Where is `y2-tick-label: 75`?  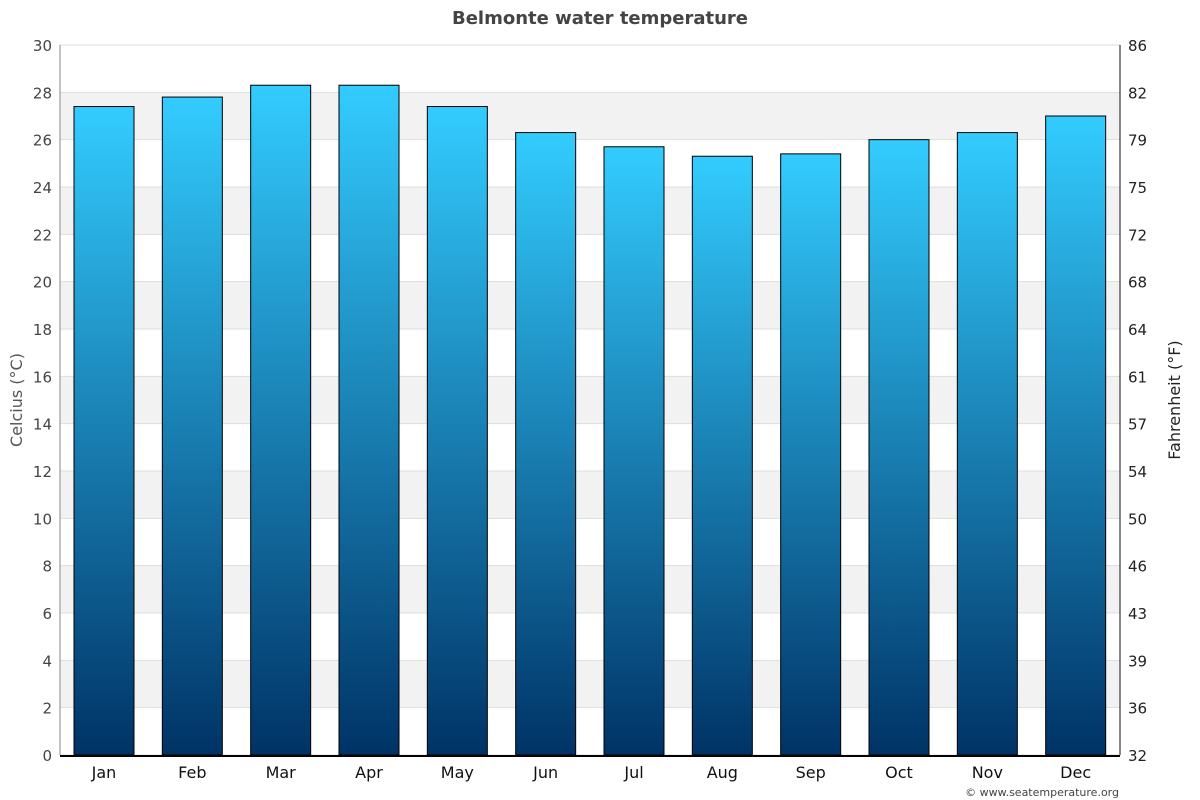 y2-tick-label: 75 is located at coordinates (1137, 188).